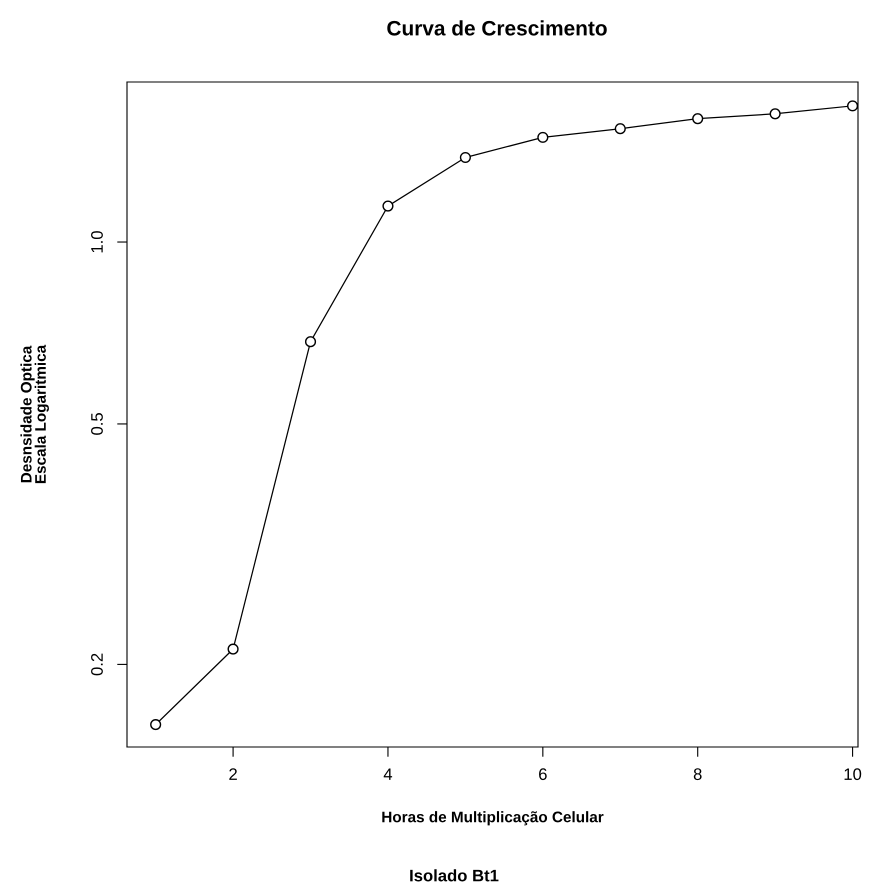  I want to click on y-tick-label: 1.0, so click(97, 241).